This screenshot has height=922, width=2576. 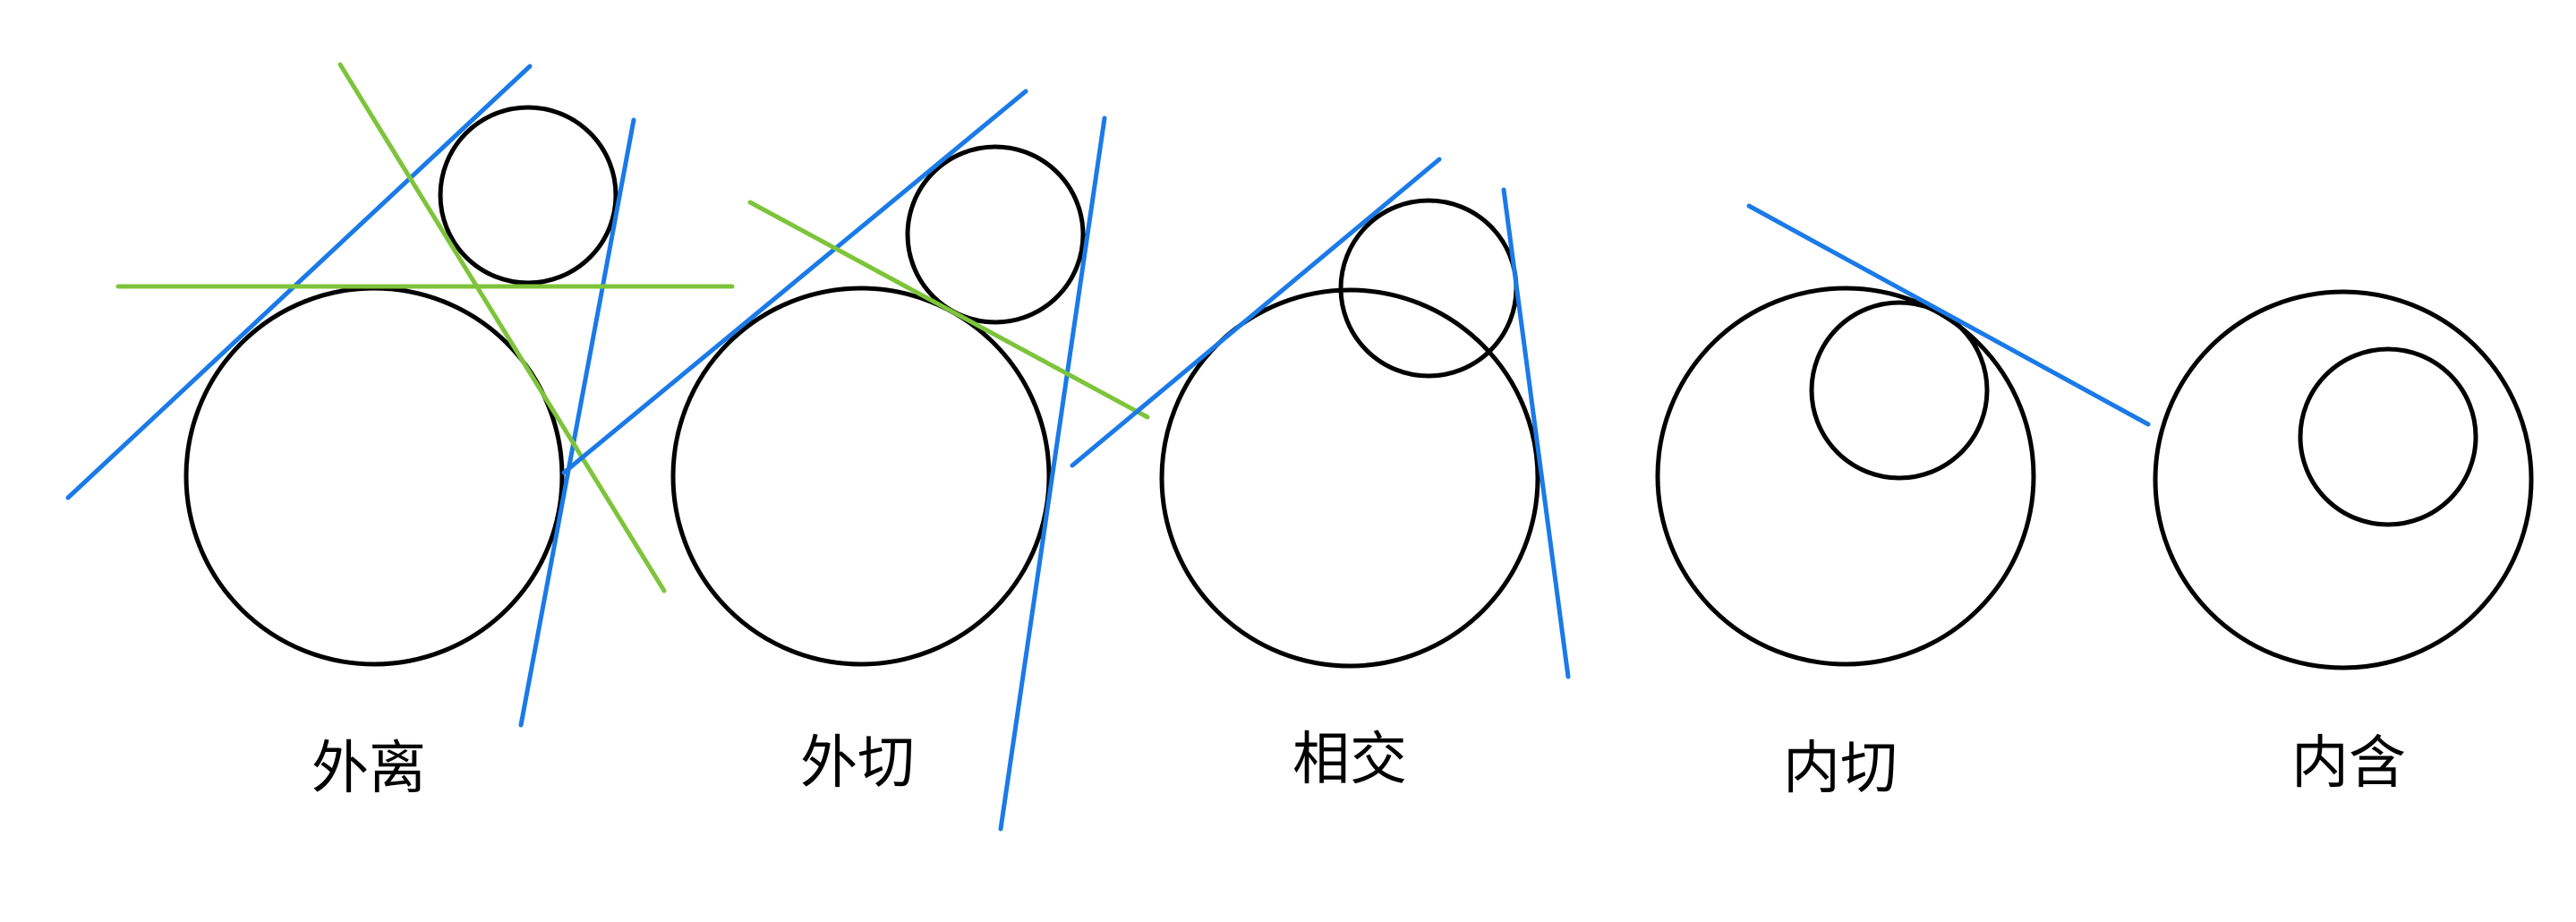 I want to click on panel-intersecting: 相交, so click(x=1320, y=475).